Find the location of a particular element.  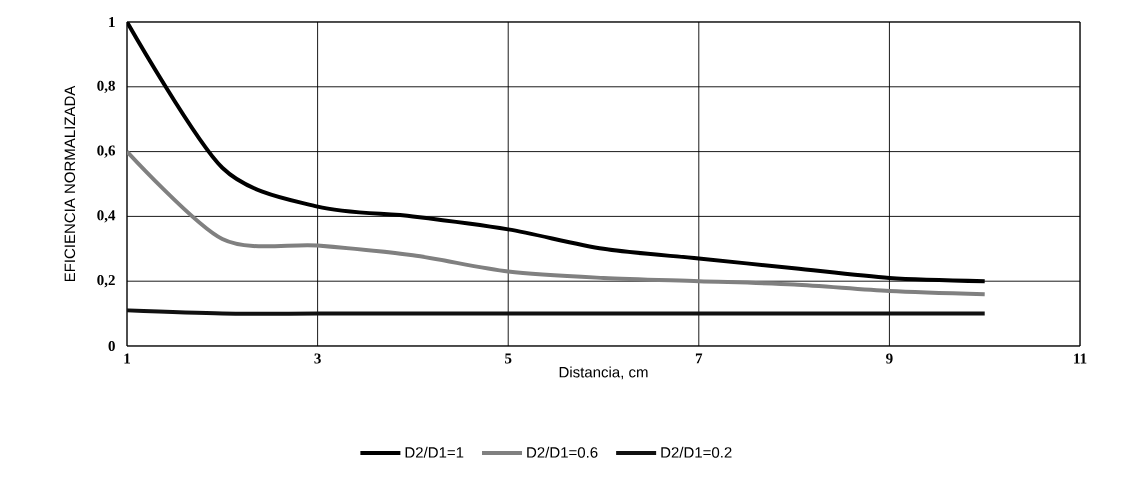

x-tick-label: 11 is located at coordinates (1080, 358).